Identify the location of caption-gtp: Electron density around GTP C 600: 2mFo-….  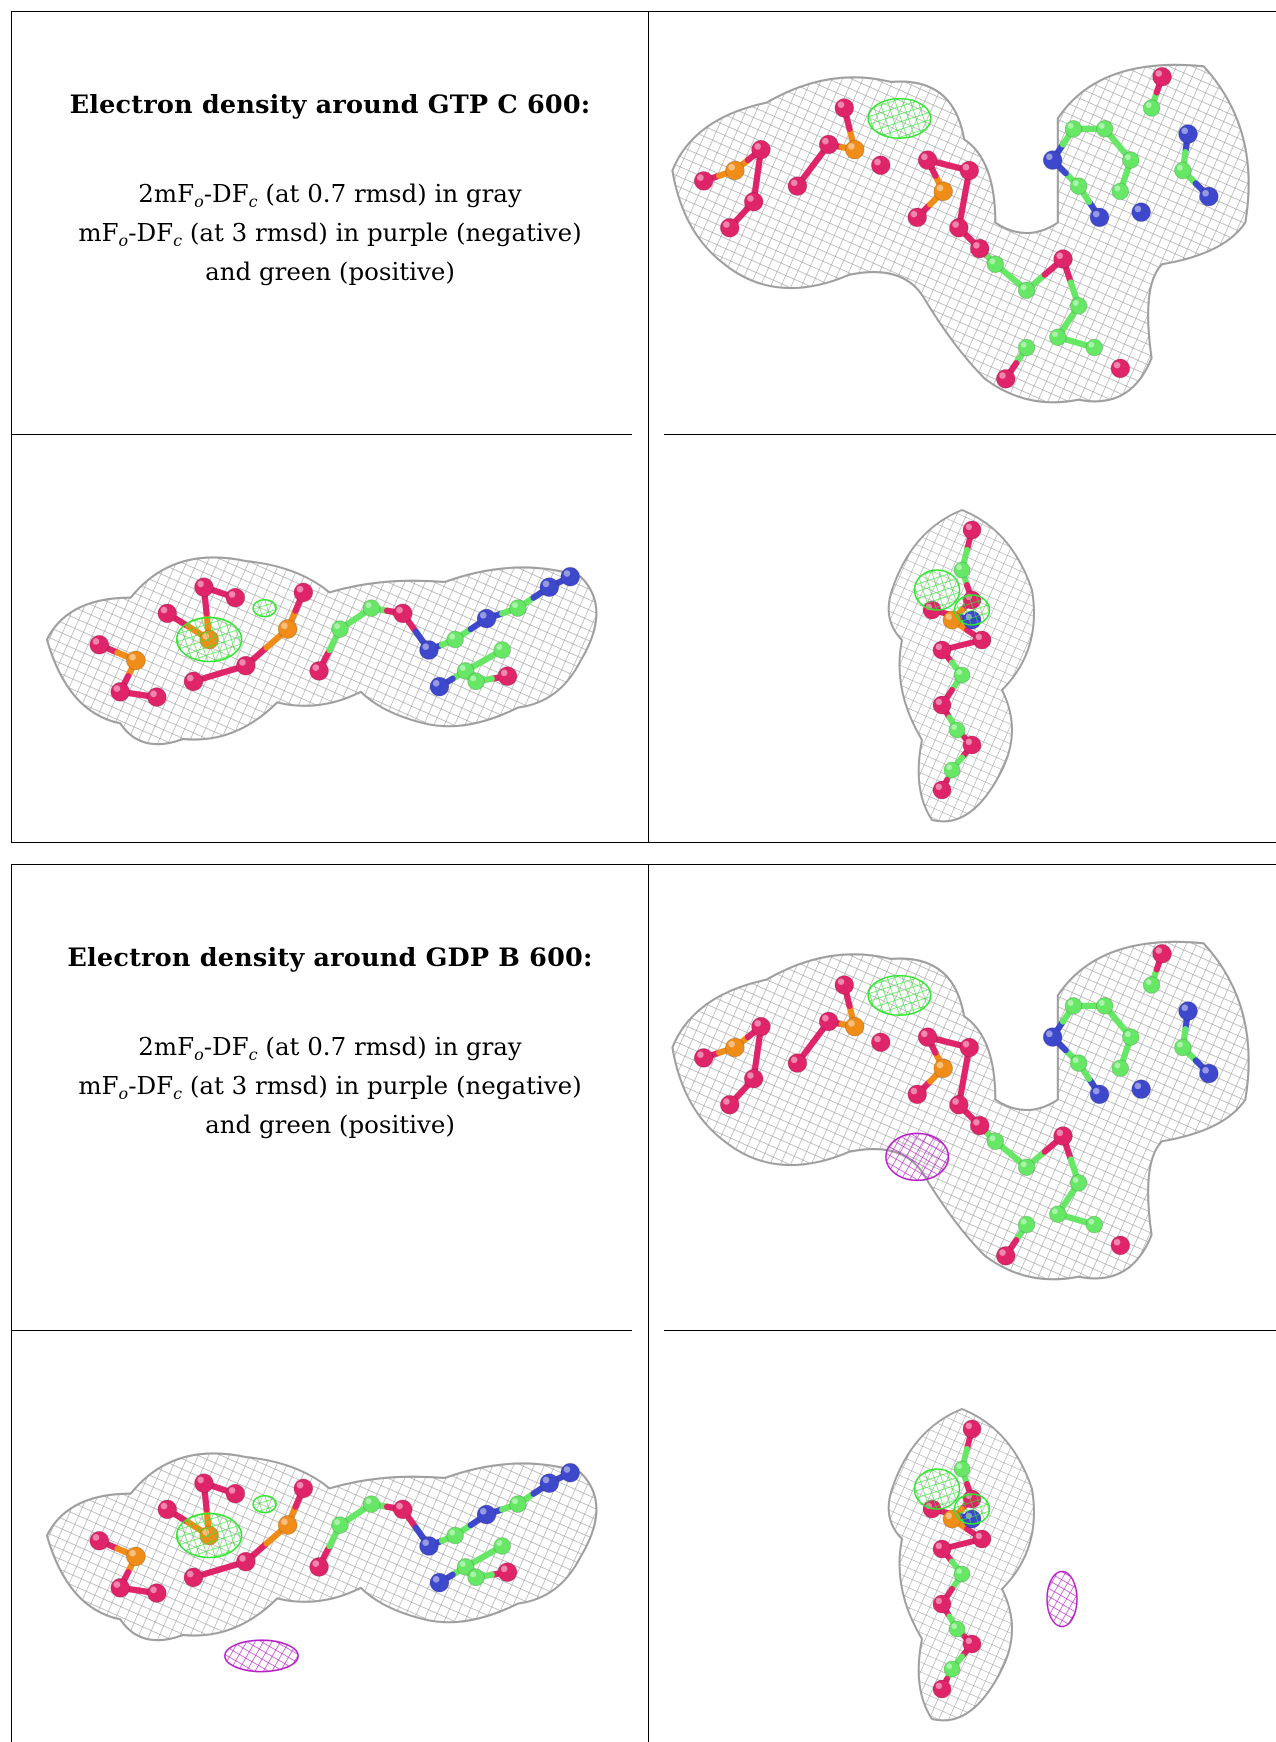
(330, 190).